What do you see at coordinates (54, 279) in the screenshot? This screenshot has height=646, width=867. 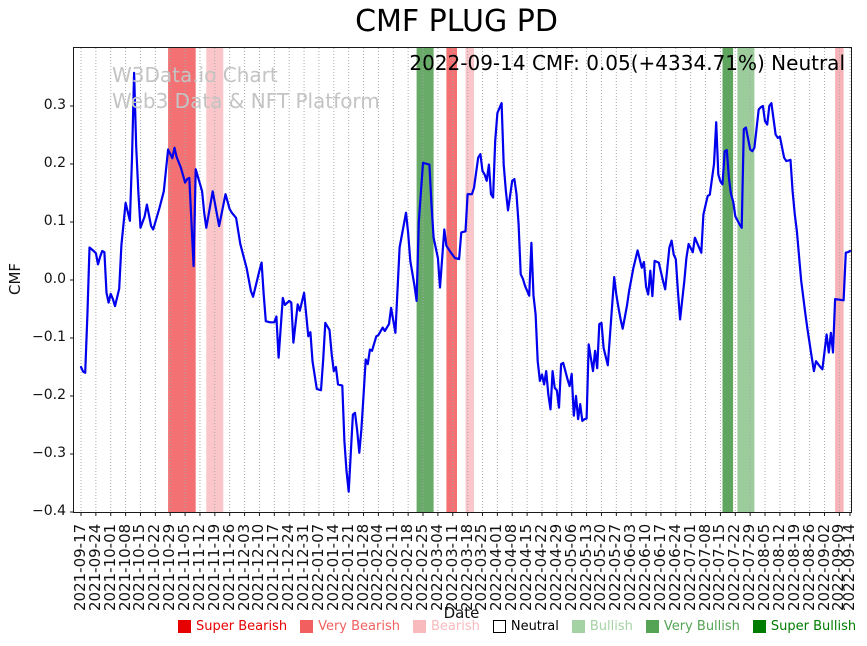 I see `y-tick-label: 0.0` at bounding box center [54, 279].